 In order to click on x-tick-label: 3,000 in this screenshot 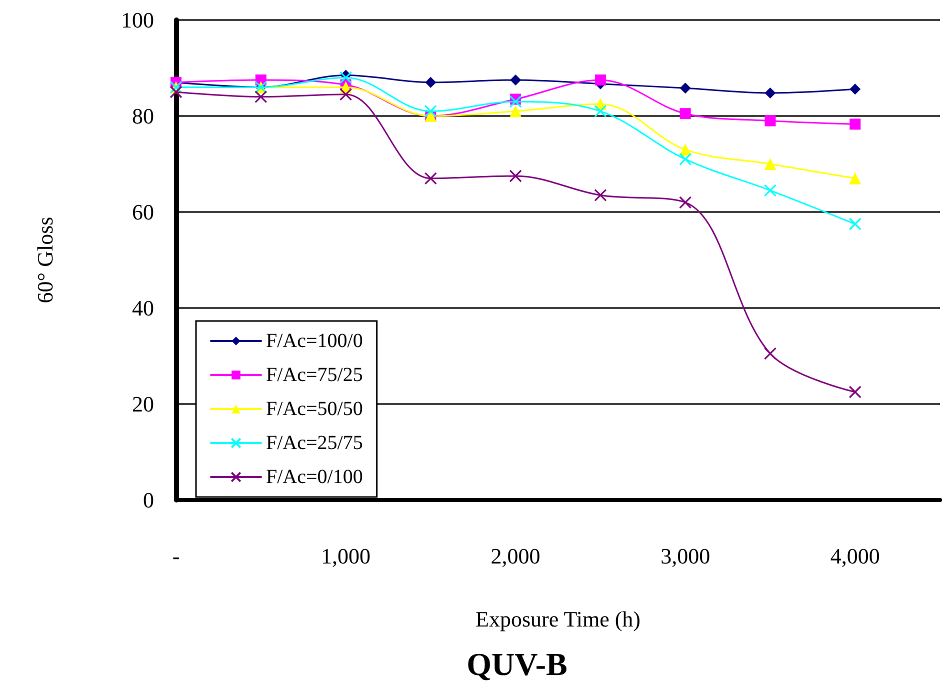, I will do `click(685, 556)`.